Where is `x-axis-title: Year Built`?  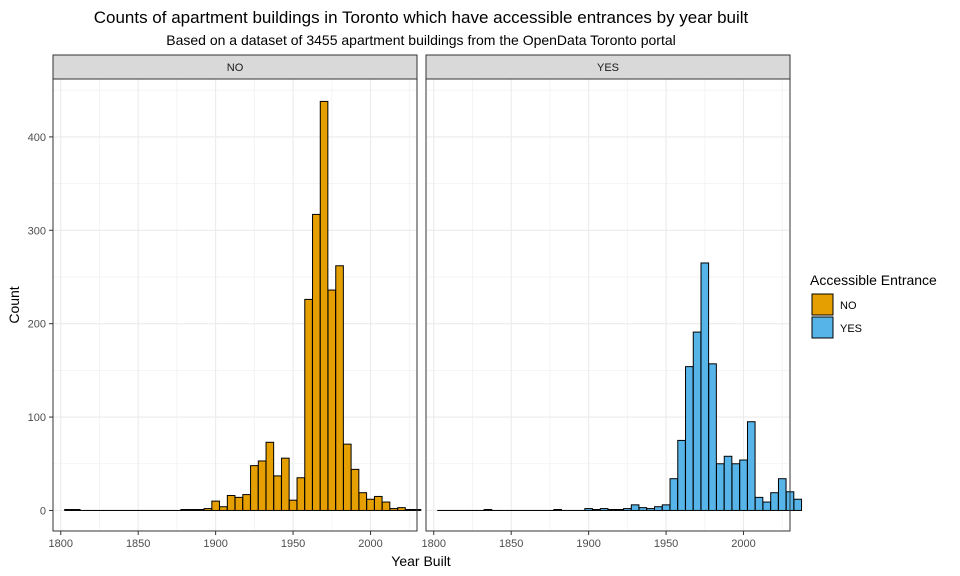 x-axis-title: Year Built is located at coordinates (421, 561).